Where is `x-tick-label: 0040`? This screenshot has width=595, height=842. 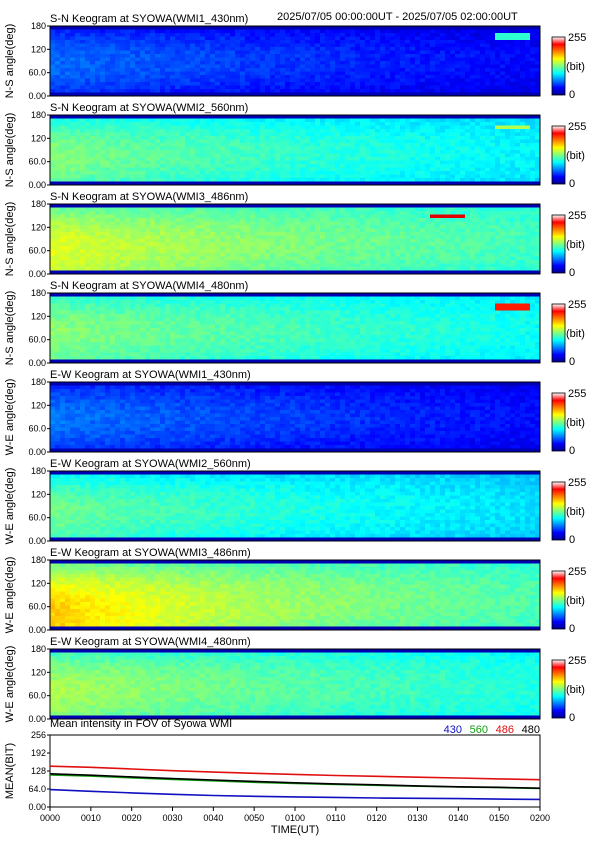 x-tick-label: 0040 is located at coordinates (213, 818).